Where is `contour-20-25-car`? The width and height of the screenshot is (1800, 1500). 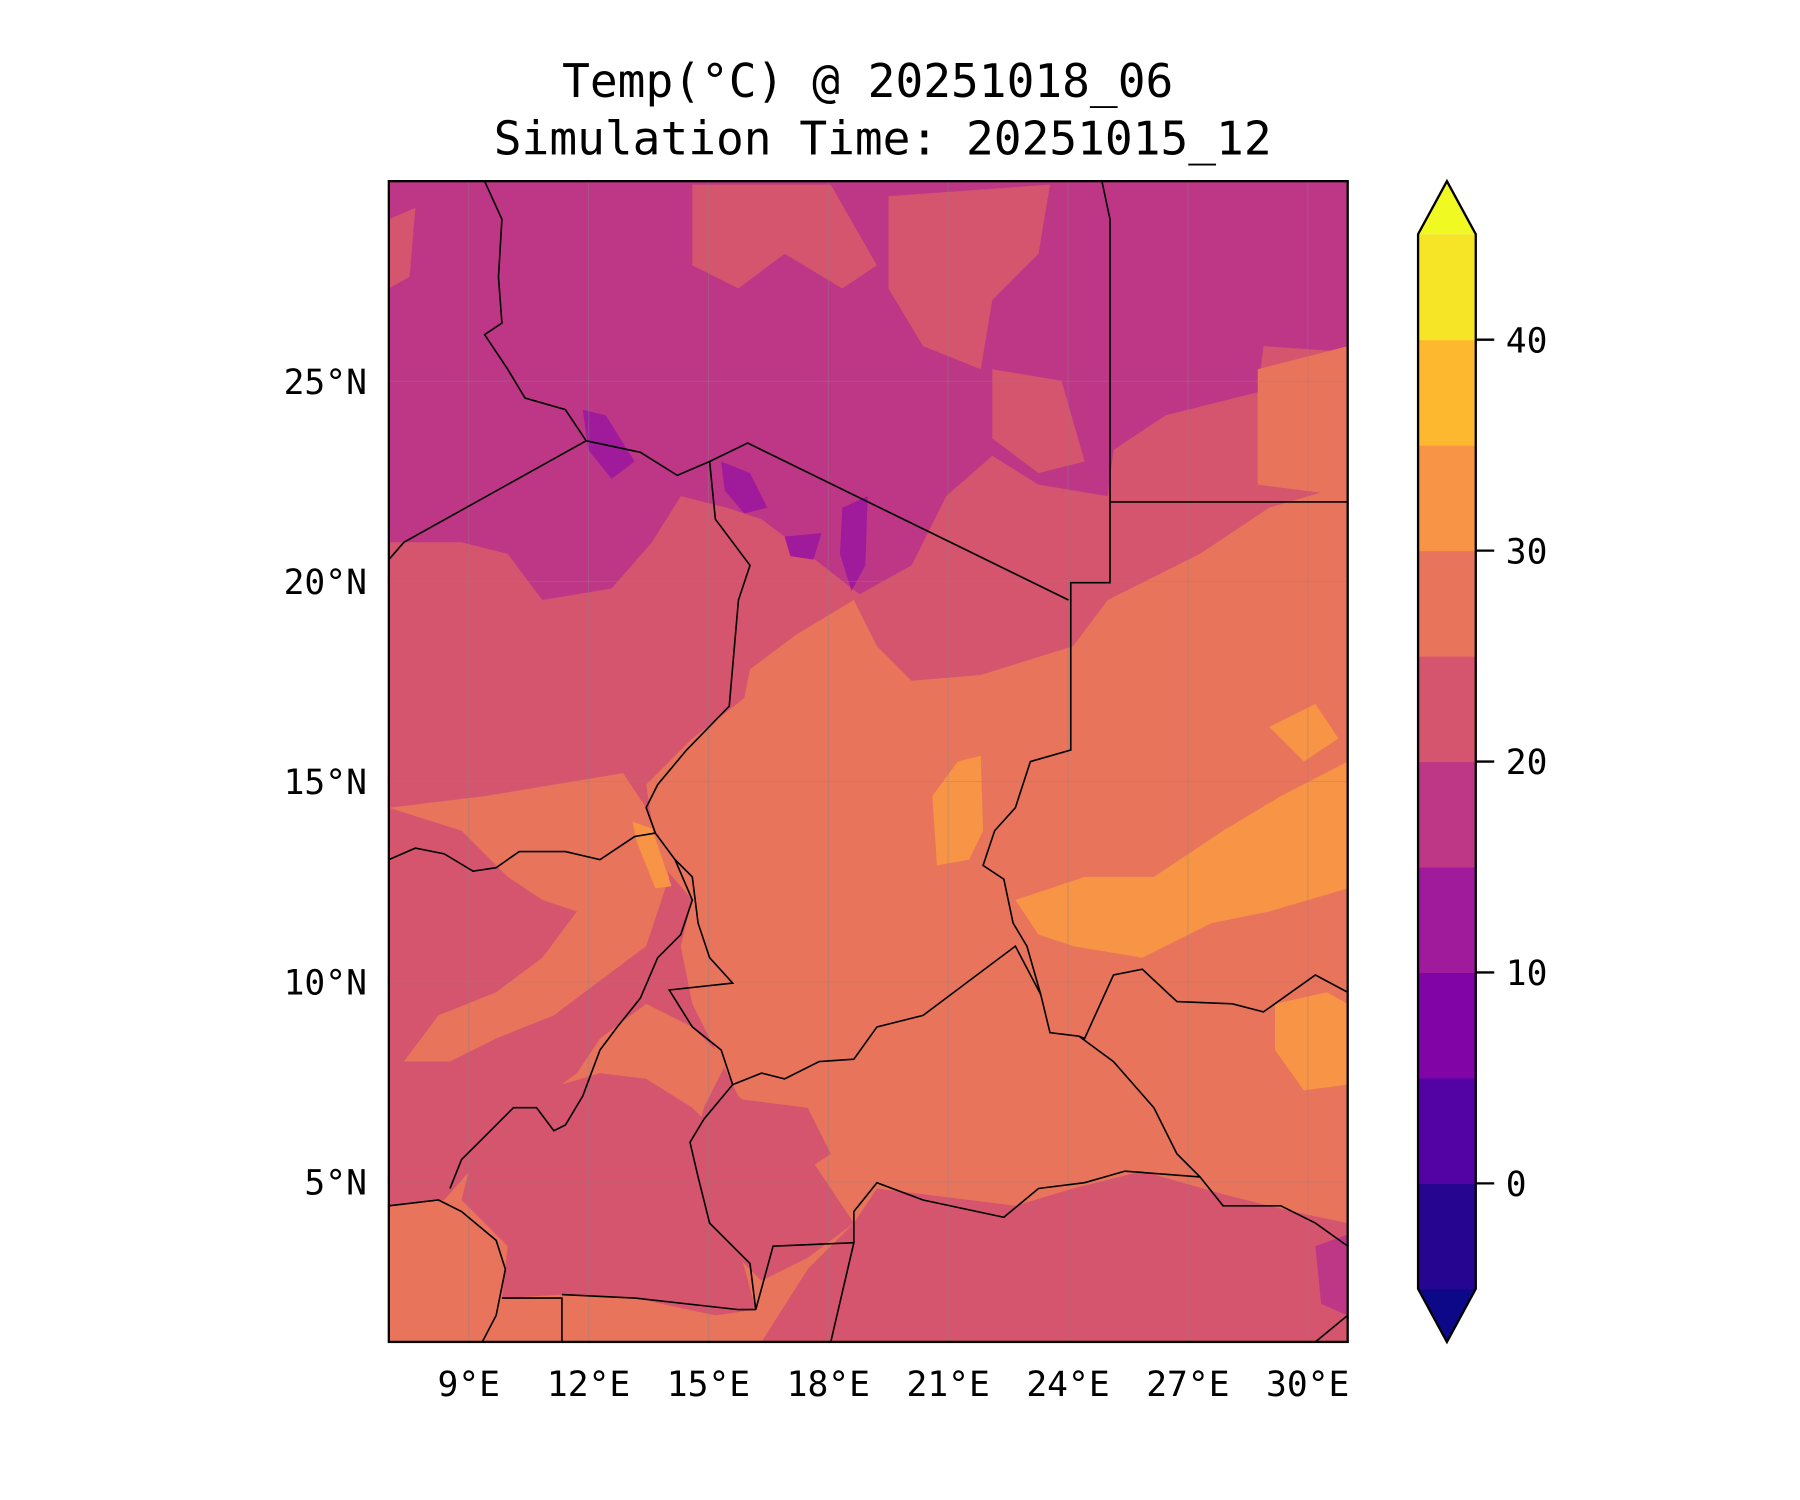 contour-20-25-car is located at coordinates (773, 1136).